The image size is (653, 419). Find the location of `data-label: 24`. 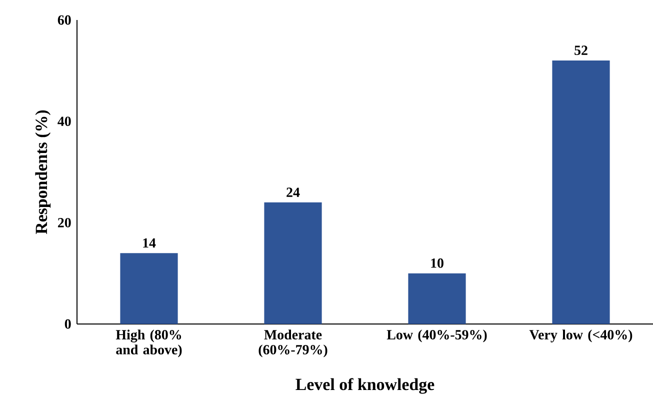

data-label: 24 is located at coordinates (293, 192).